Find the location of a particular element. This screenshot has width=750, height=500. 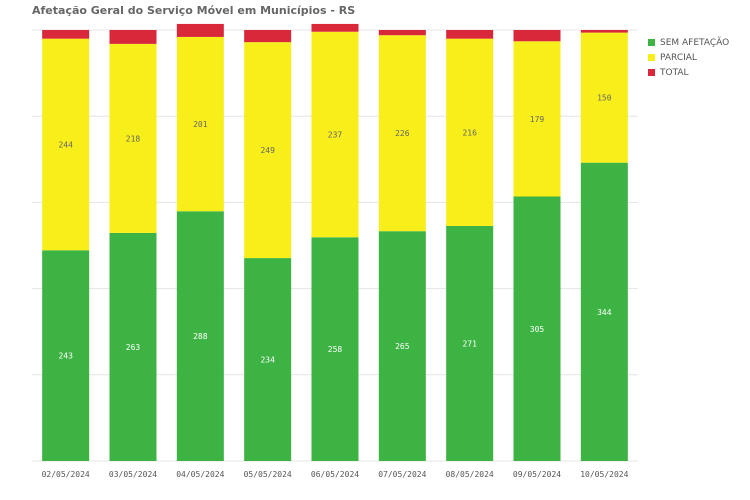

data-label: 201 is located at coordinates (200, 124).